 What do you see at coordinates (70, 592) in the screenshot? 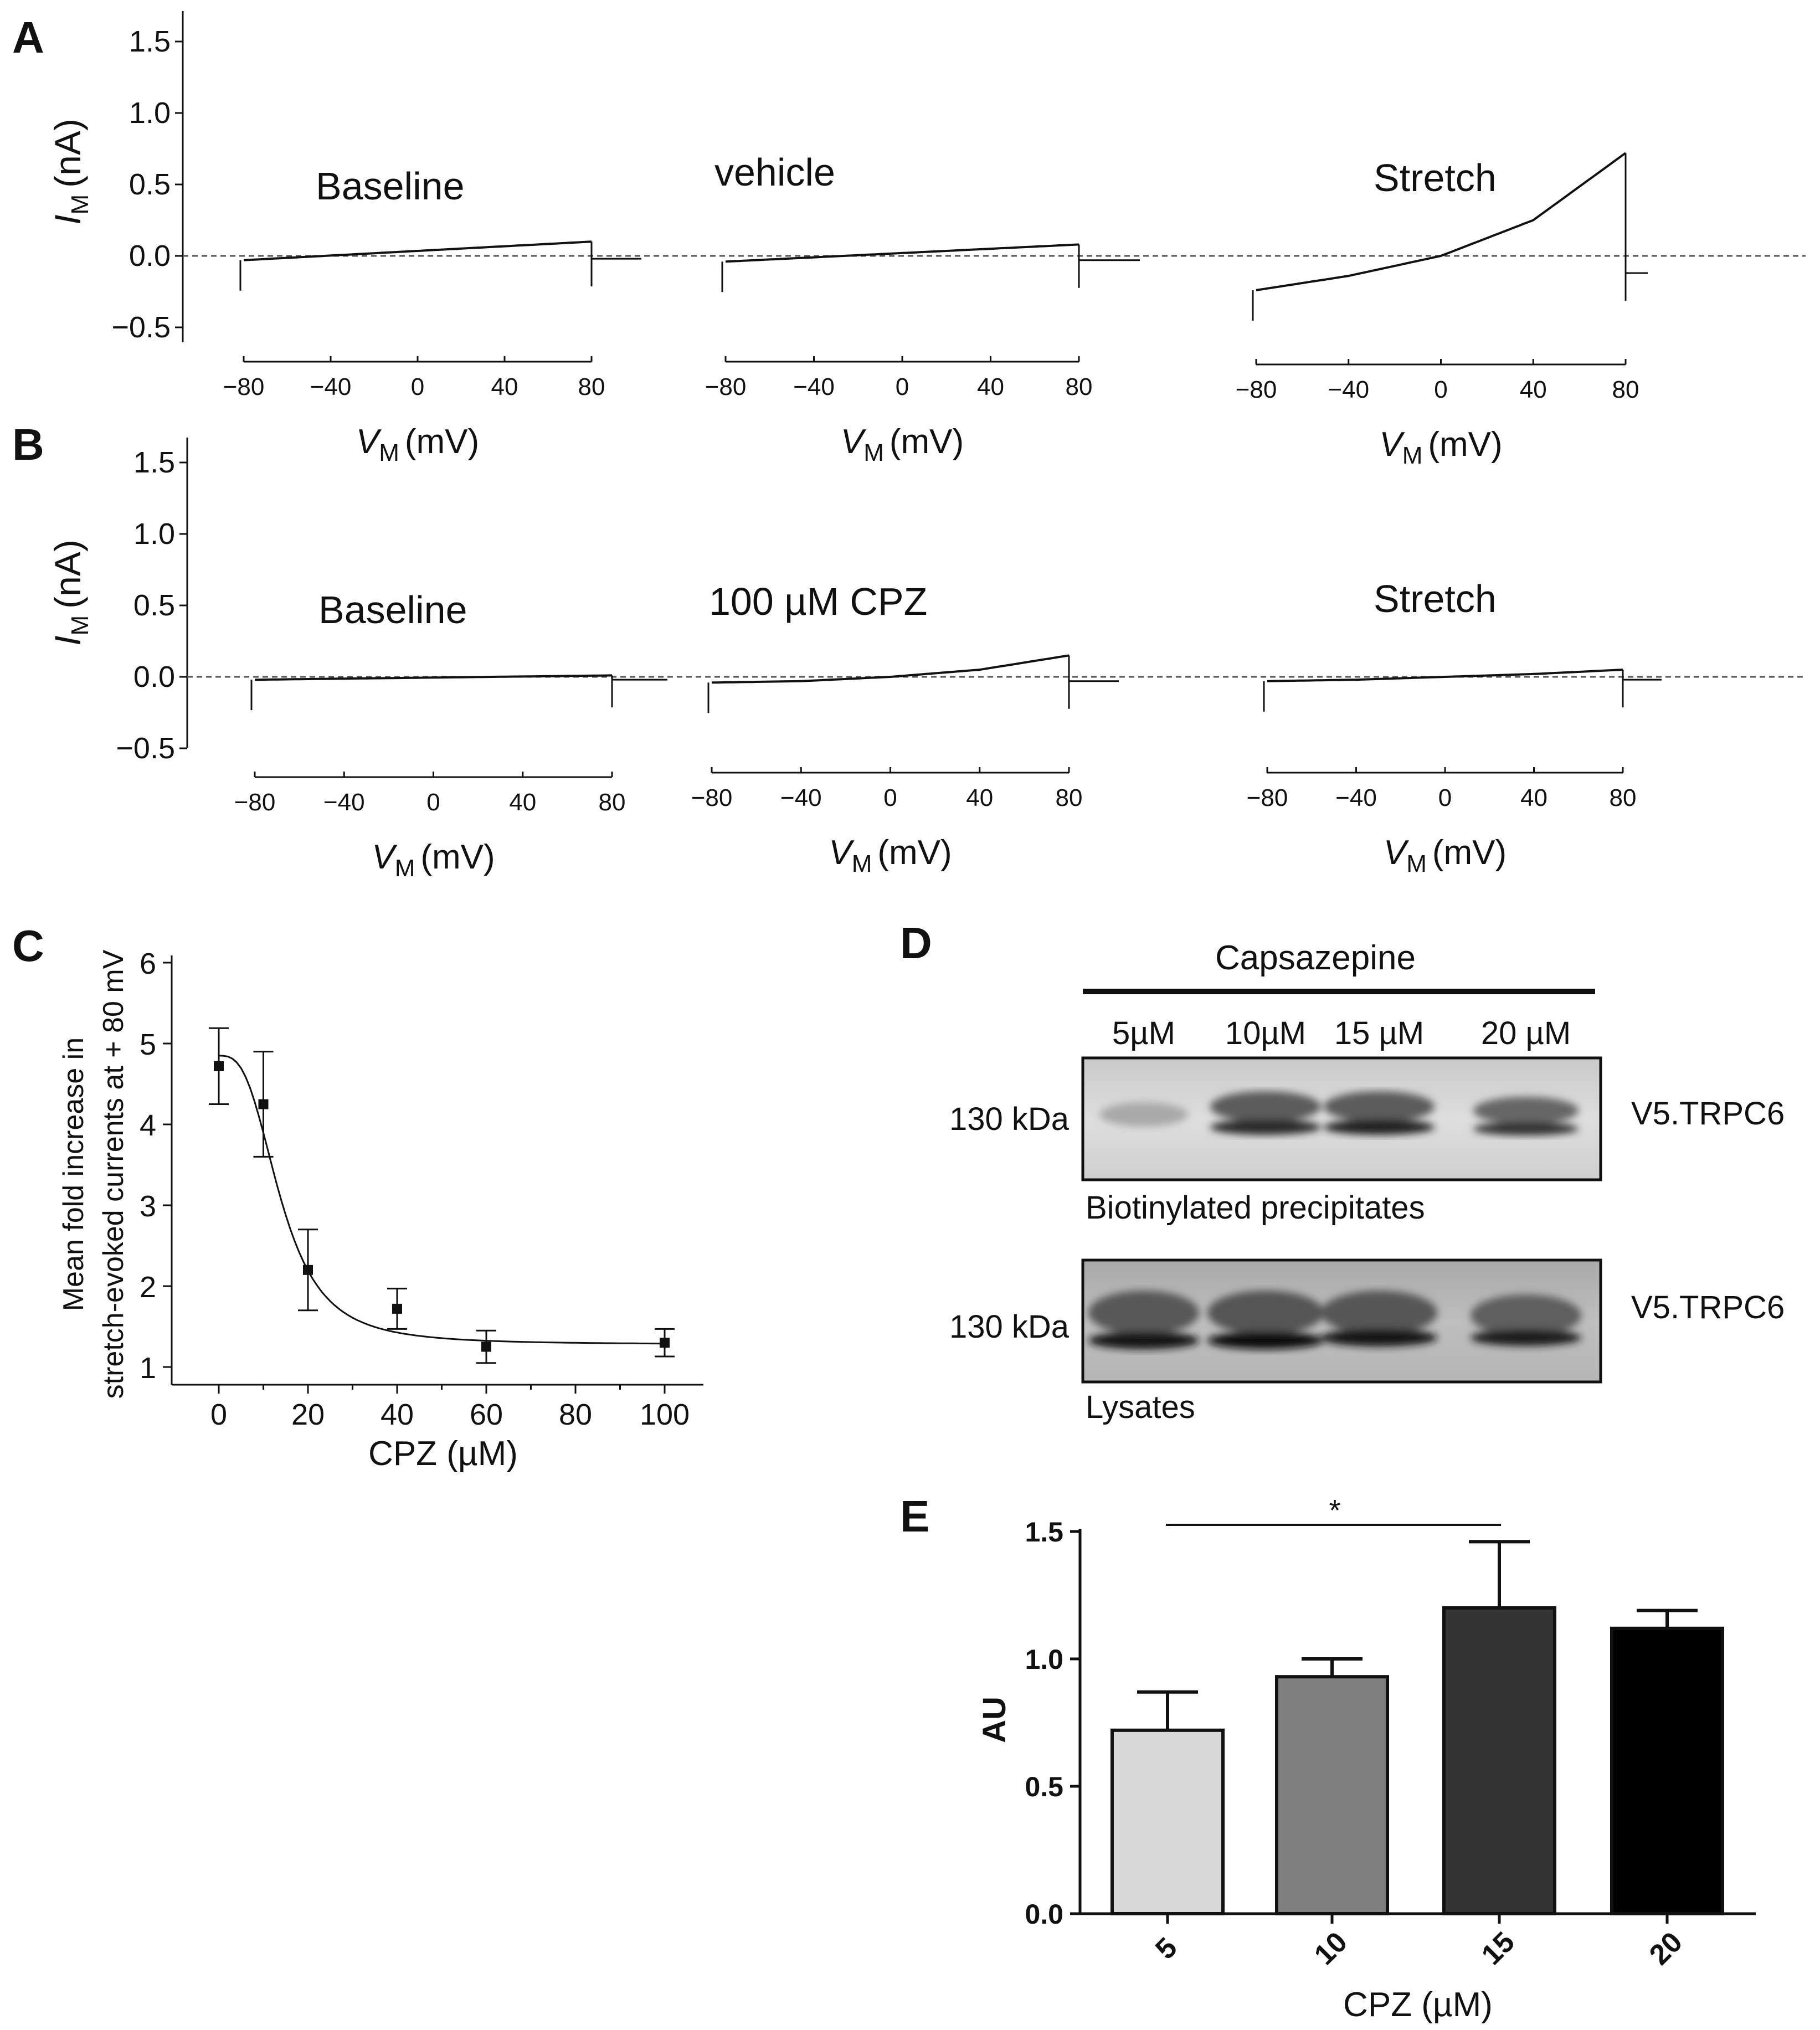
I see `B-y-axis-label: IM (nA)` at bounding box center [70, 592].